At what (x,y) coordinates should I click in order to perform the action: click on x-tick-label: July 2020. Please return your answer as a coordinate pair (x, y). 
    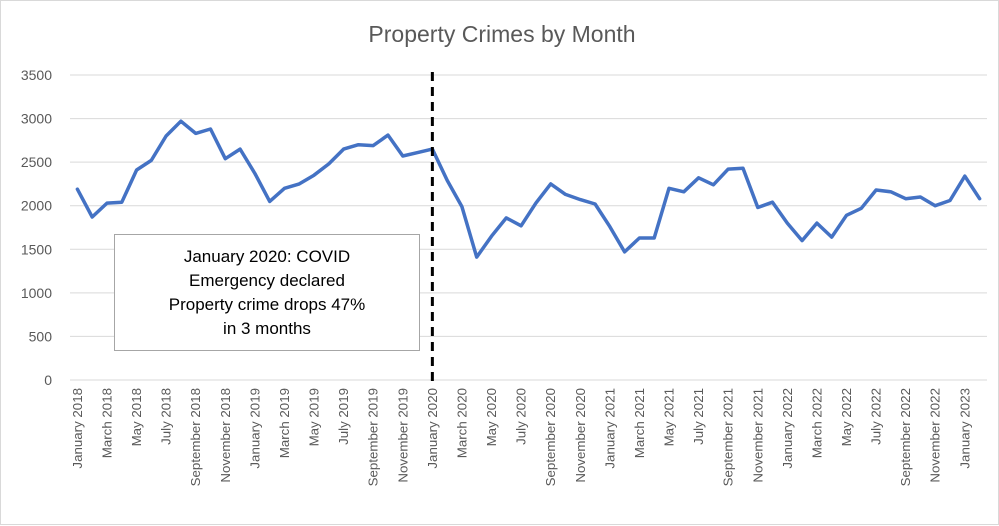
    Looking at the image, I should click on (521, 416).